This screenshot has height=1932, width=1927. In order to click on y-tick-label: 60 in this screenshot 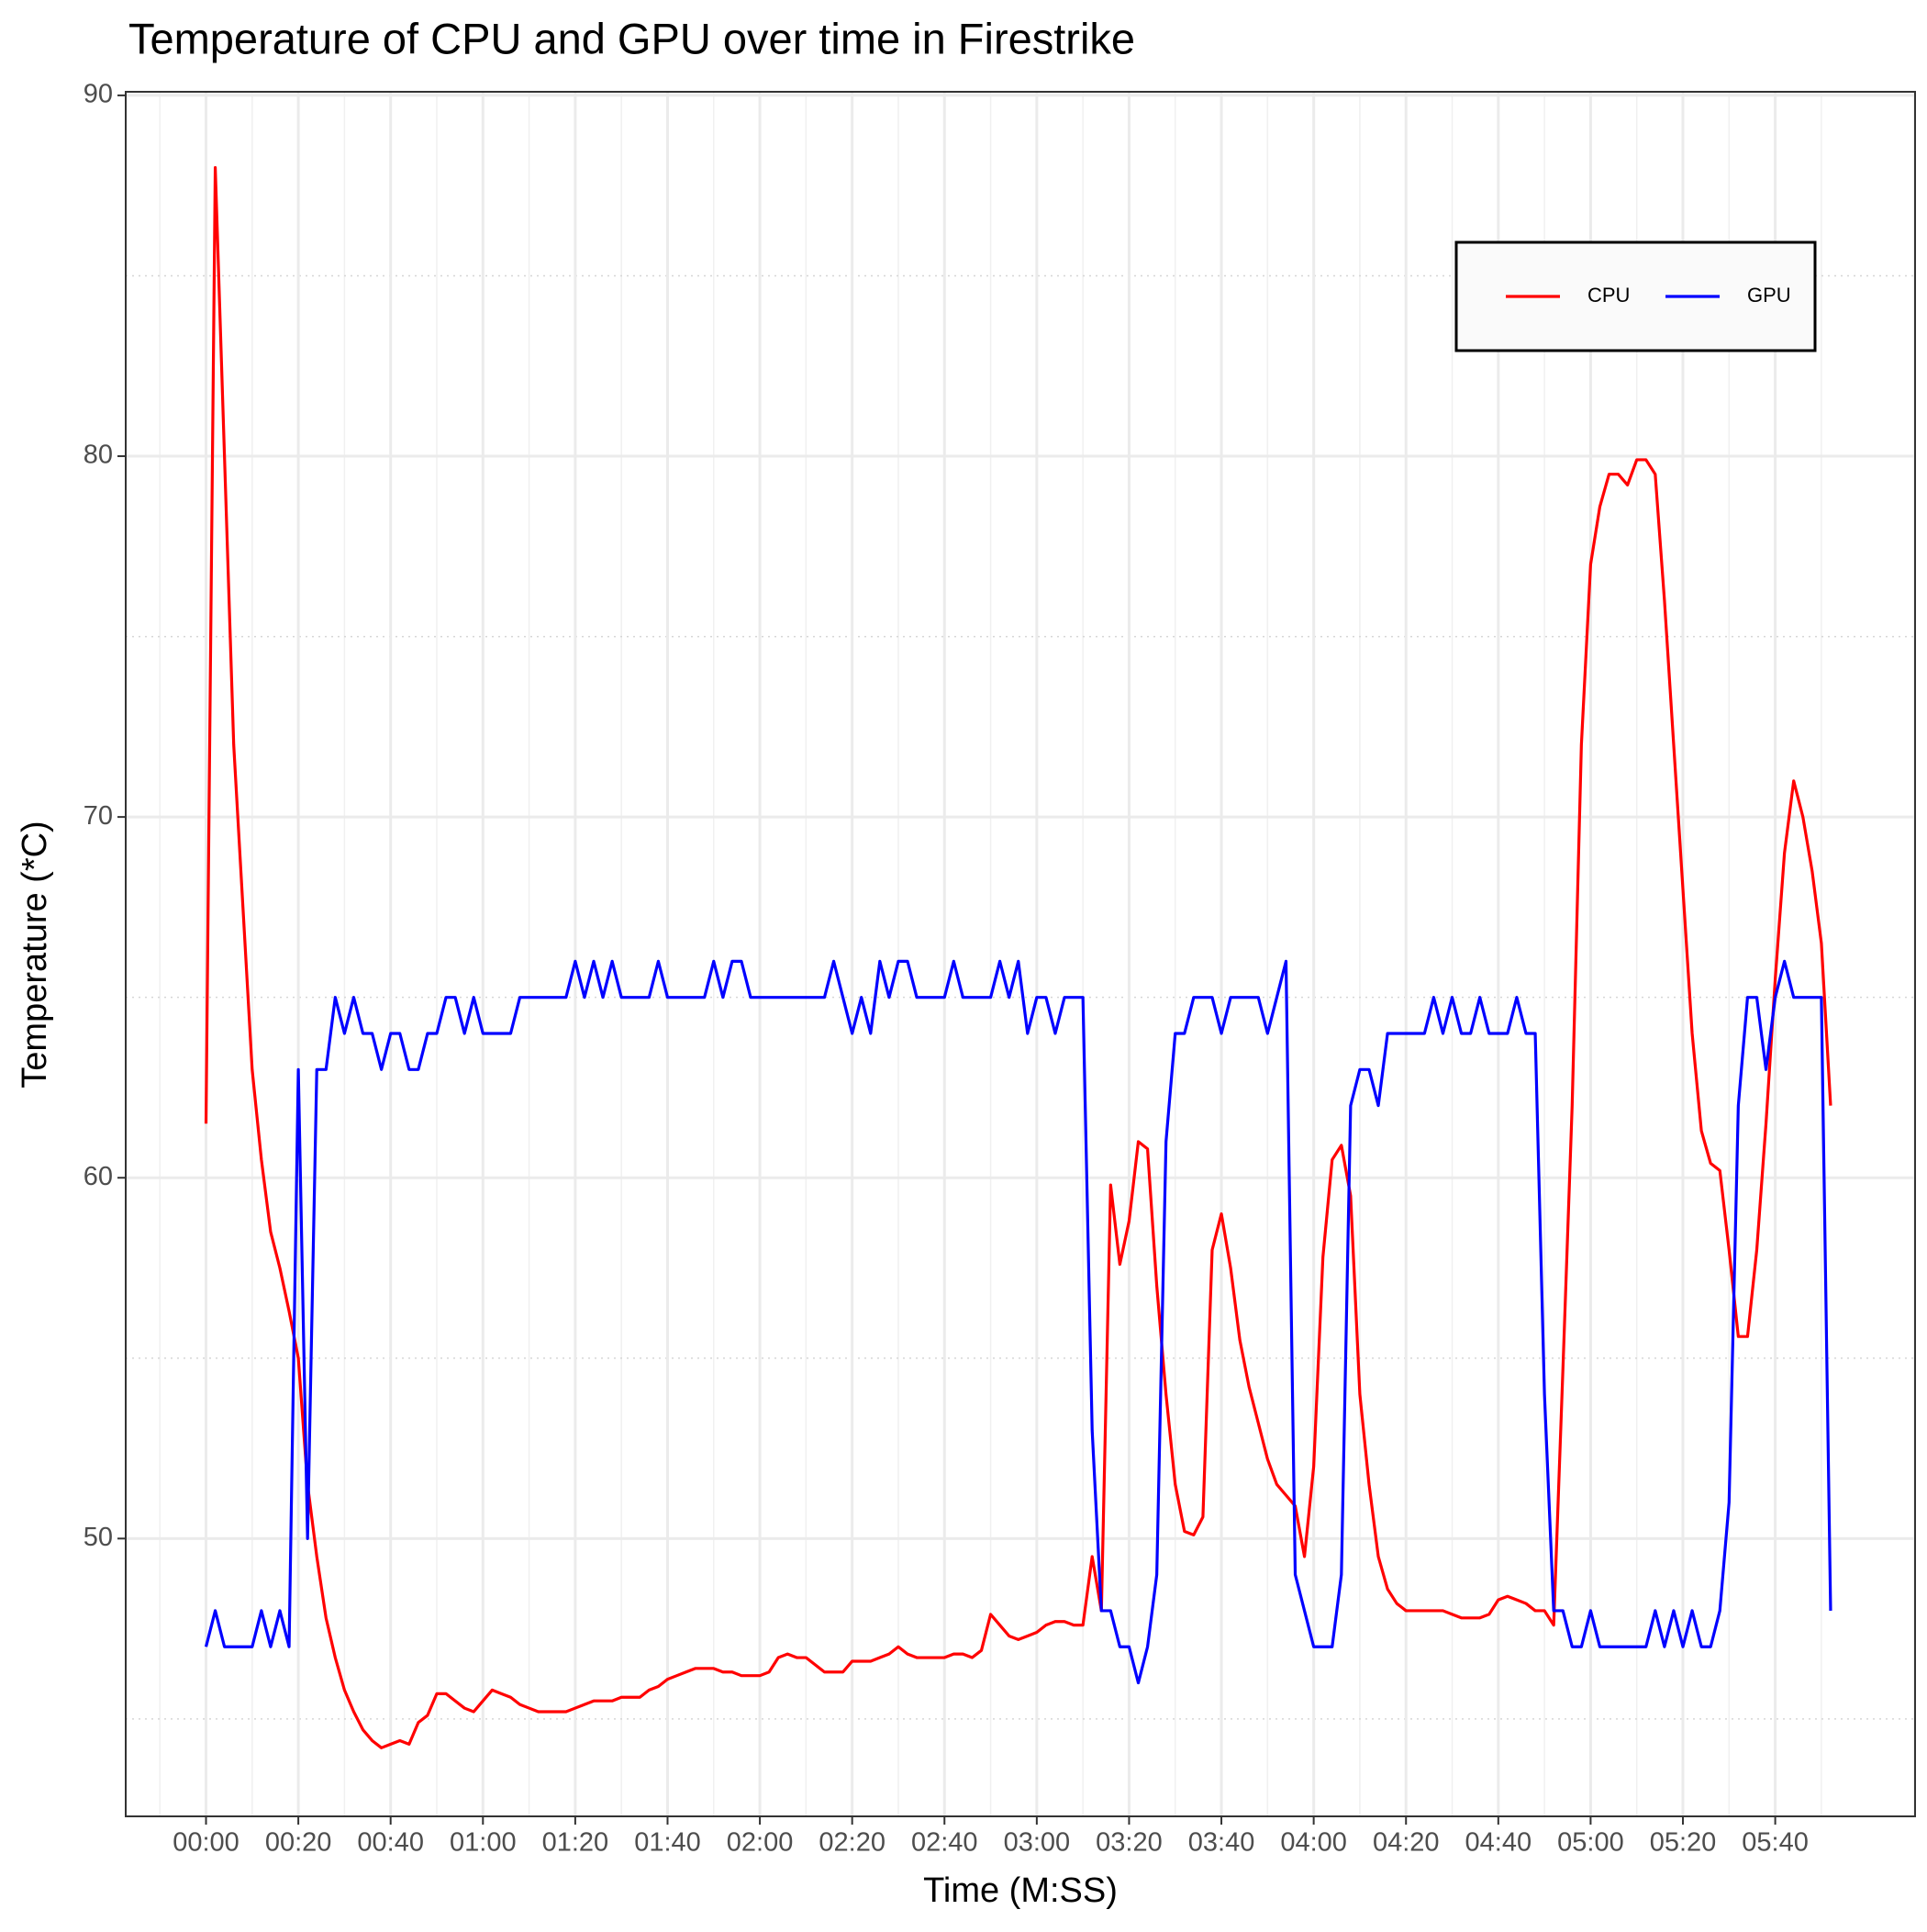, I will do `click(98, 1176)`.